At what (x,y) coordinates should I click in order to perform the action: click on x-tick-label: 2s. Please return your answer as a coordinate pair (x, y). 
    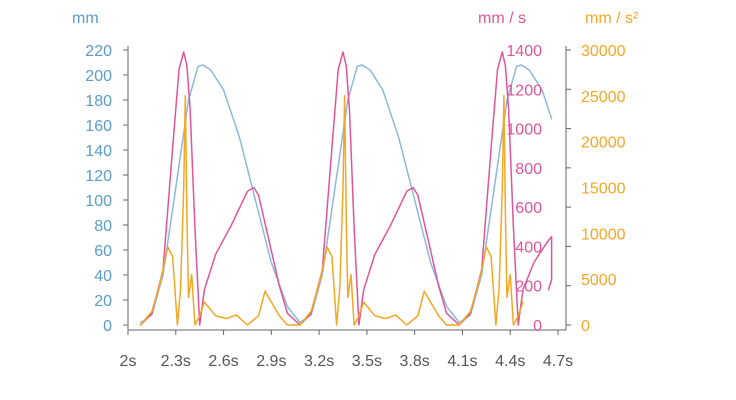
    Looking at the image, I should click on (128, 361).